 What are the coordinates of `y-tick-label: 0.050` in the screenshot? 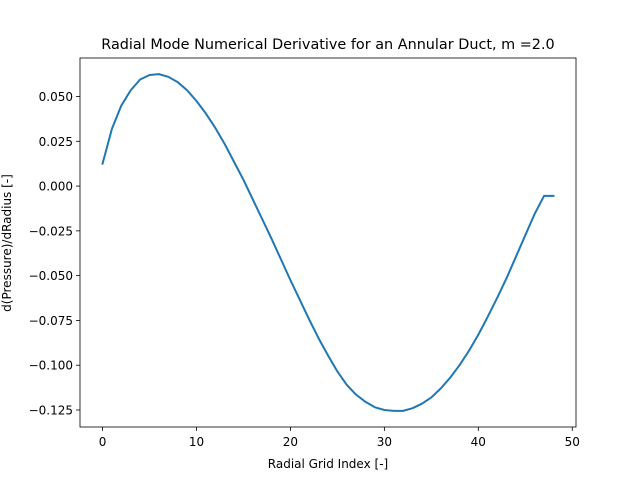 It's located at (56, 97).